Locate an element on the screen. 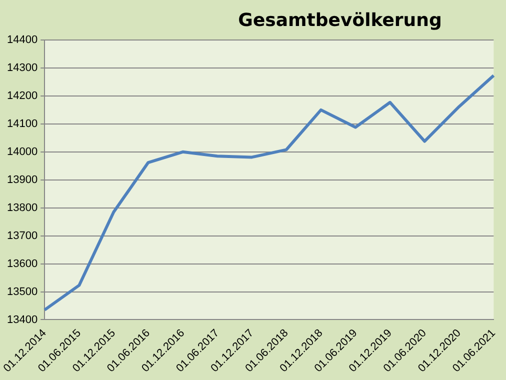 The image size is (506, 380). y-tick-label: 13400 is located at coordinates (22, 320).